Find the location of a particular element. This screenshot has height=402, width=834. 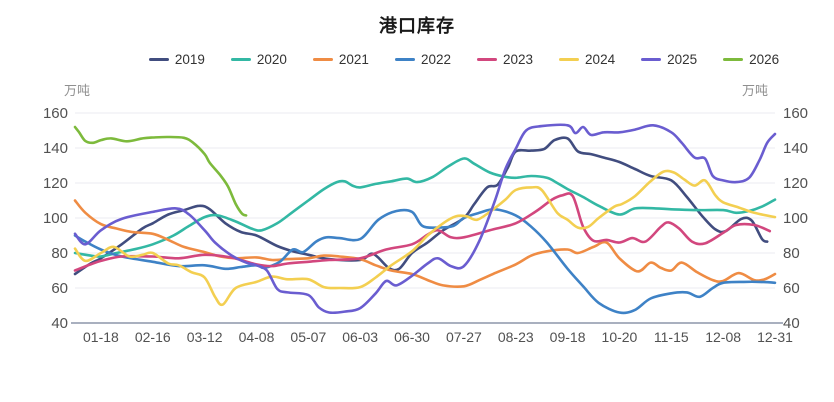

legend-item-2023: 2023 is located at coordinates (505, 59).